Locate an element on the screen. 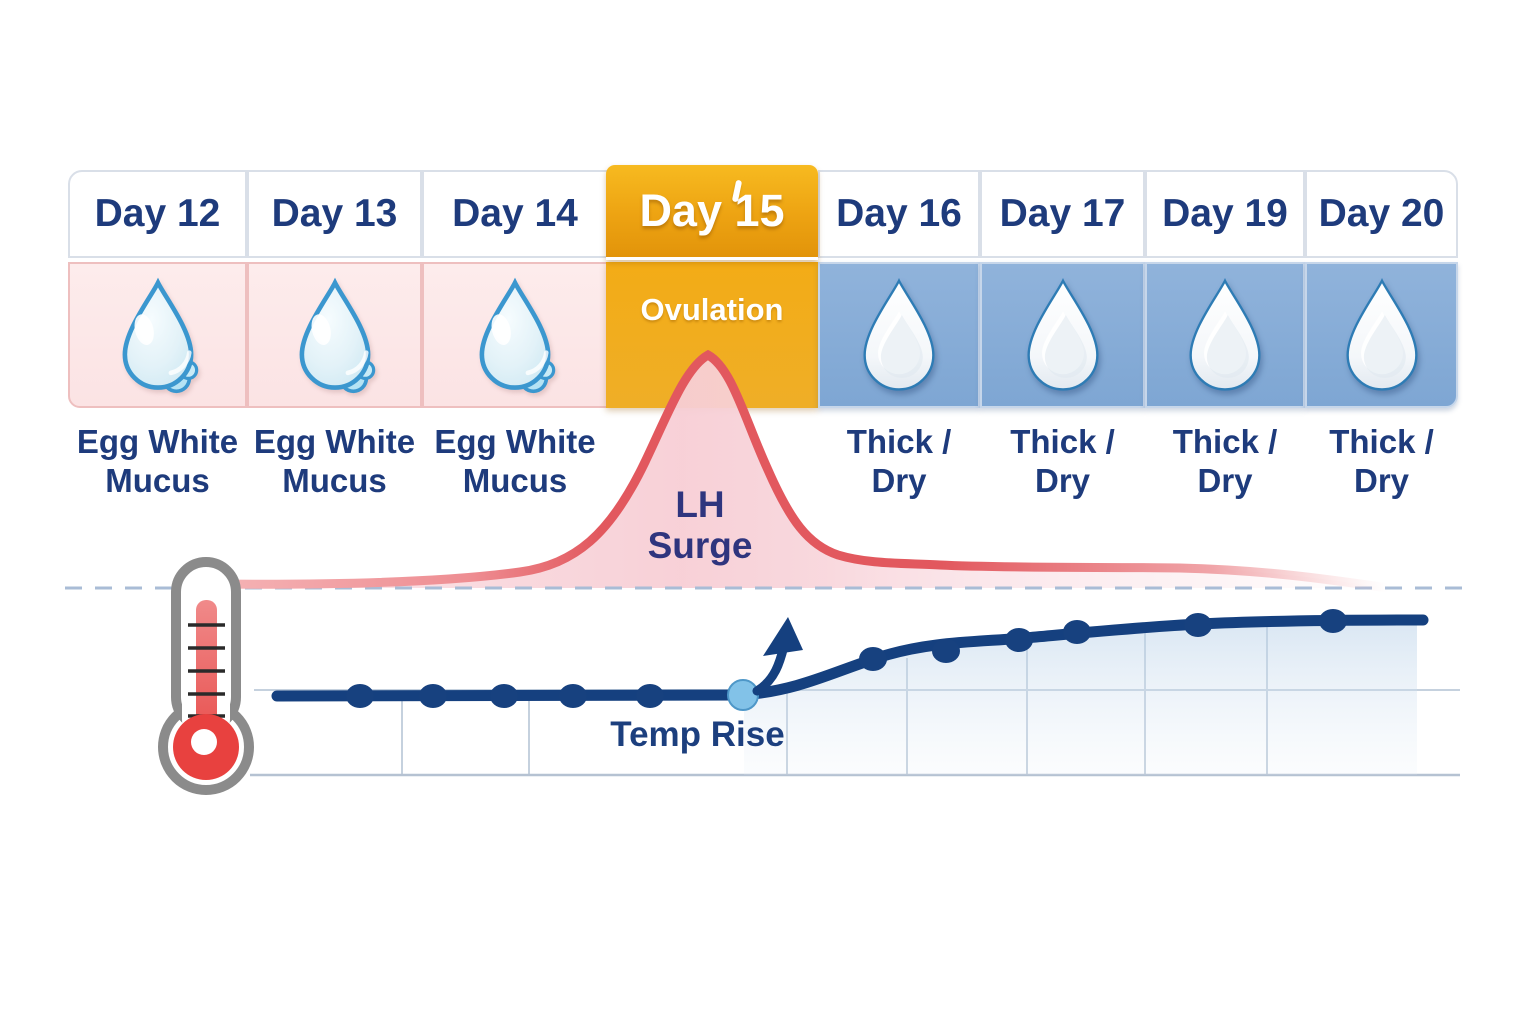  mucus-label-day17: Thick / Dry is located at coordinates (1062, 461).